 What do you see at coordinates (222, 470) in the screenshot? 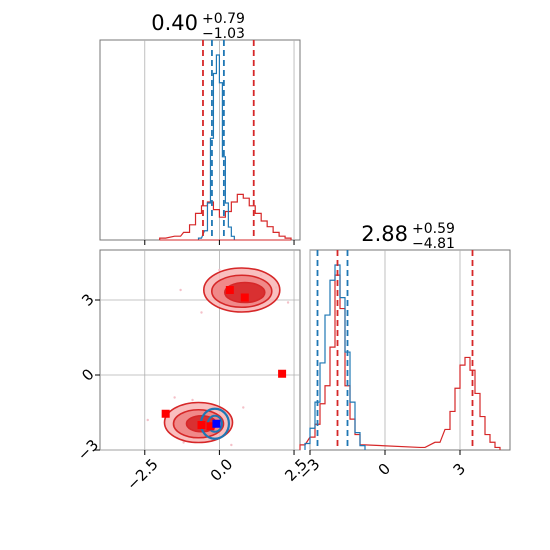
I see `x-tick-label: 0.0` at bounding box center [222, 470].